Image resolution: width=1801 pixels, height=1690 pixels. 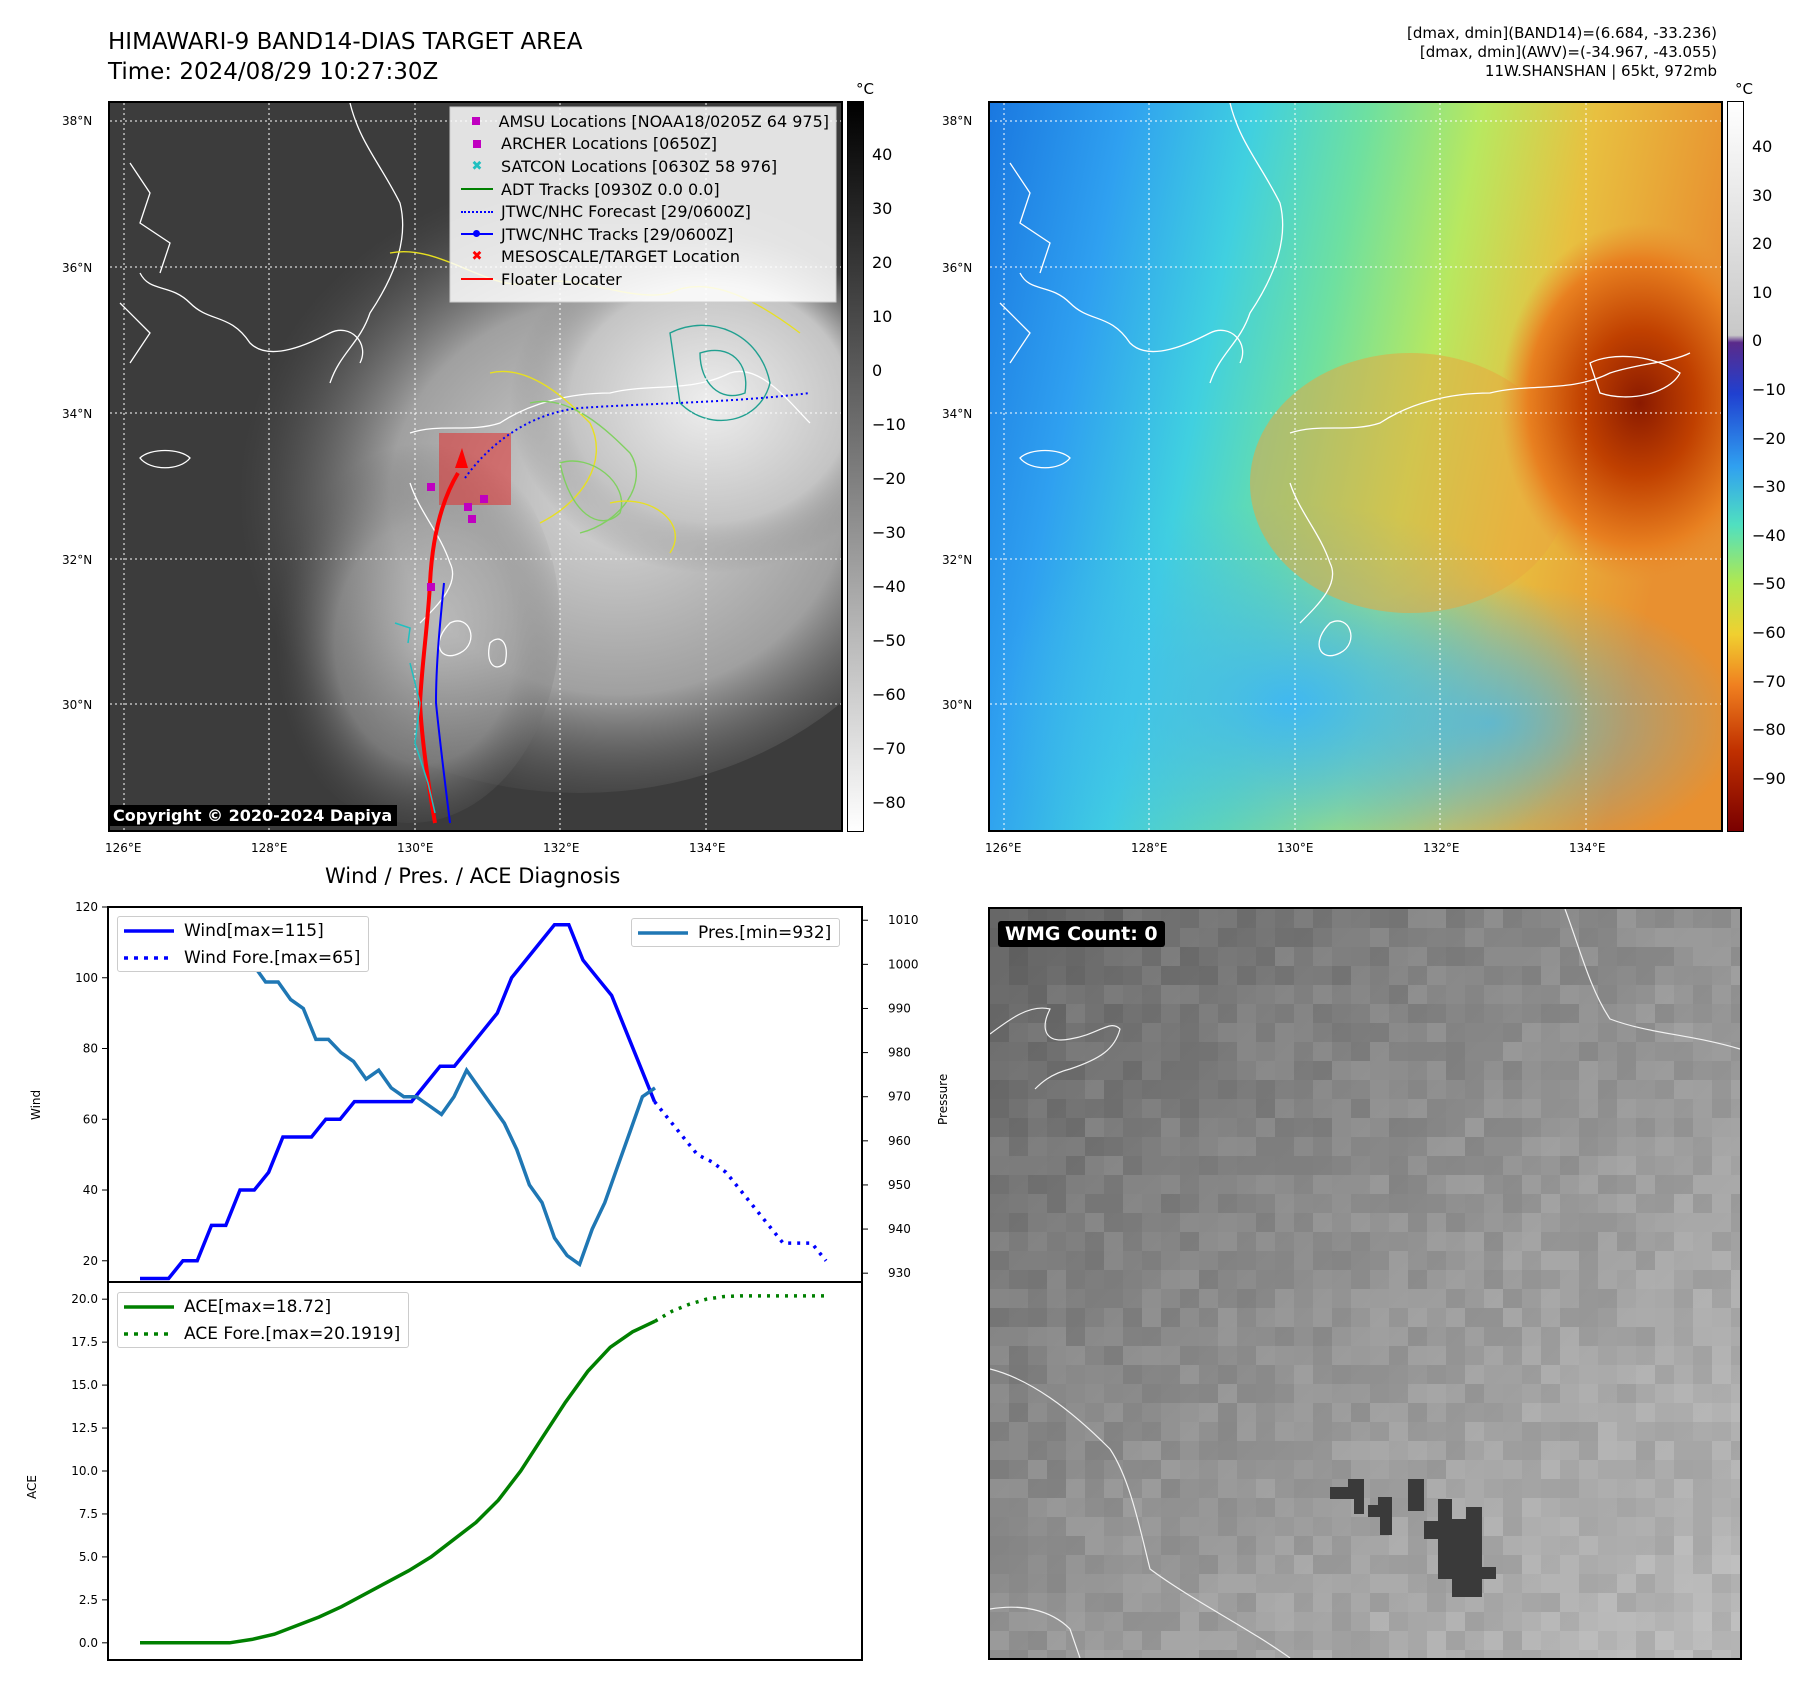 What do you see at coordinates (957, 705) in the screenshot?
I see `lat-label-30-right: 30°N` at bounding box center [957, 705].